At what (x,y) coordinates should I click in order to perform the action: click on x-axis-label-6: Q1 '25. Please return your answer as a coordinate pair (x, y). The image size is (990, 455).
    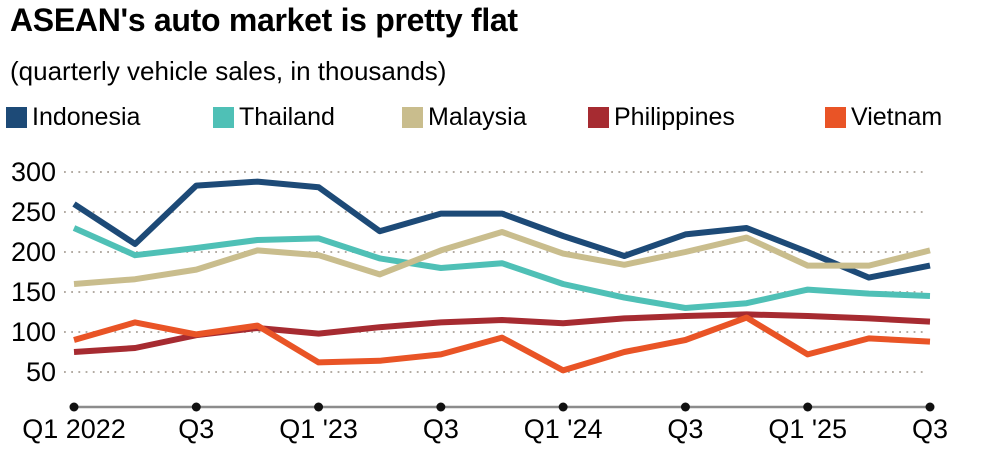
    Looking at the image, I should click on (807, 429).